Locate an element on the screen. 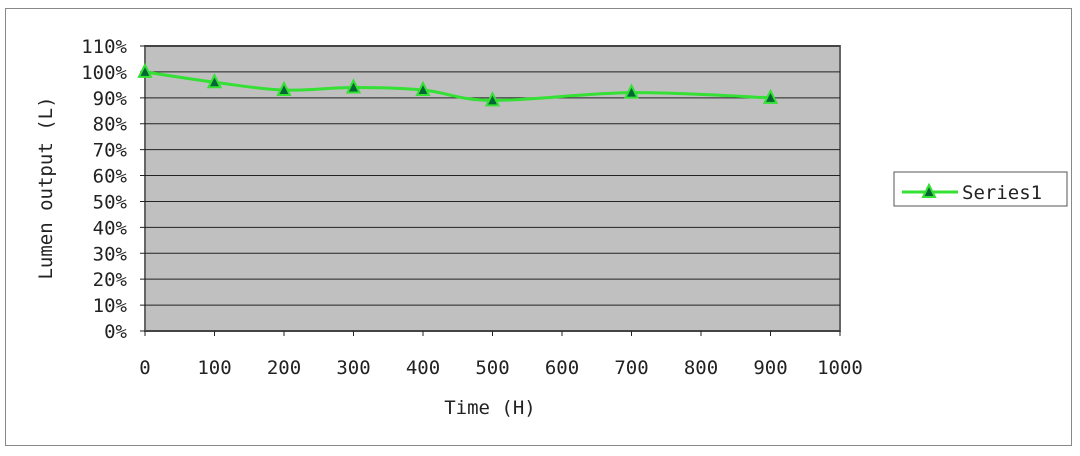 The image size is (1080, 456). y-tick-label: 30% is located at coordinates (110, 254).